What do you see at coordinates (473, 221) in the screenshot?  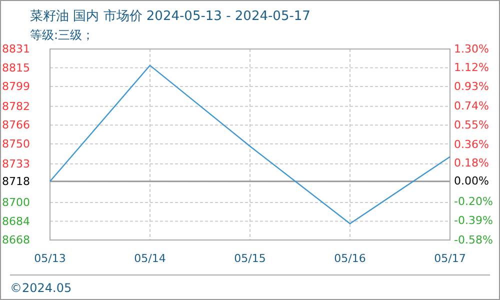 I see `y2-tick-label: -0.39%` at bounding box center [473, 221].